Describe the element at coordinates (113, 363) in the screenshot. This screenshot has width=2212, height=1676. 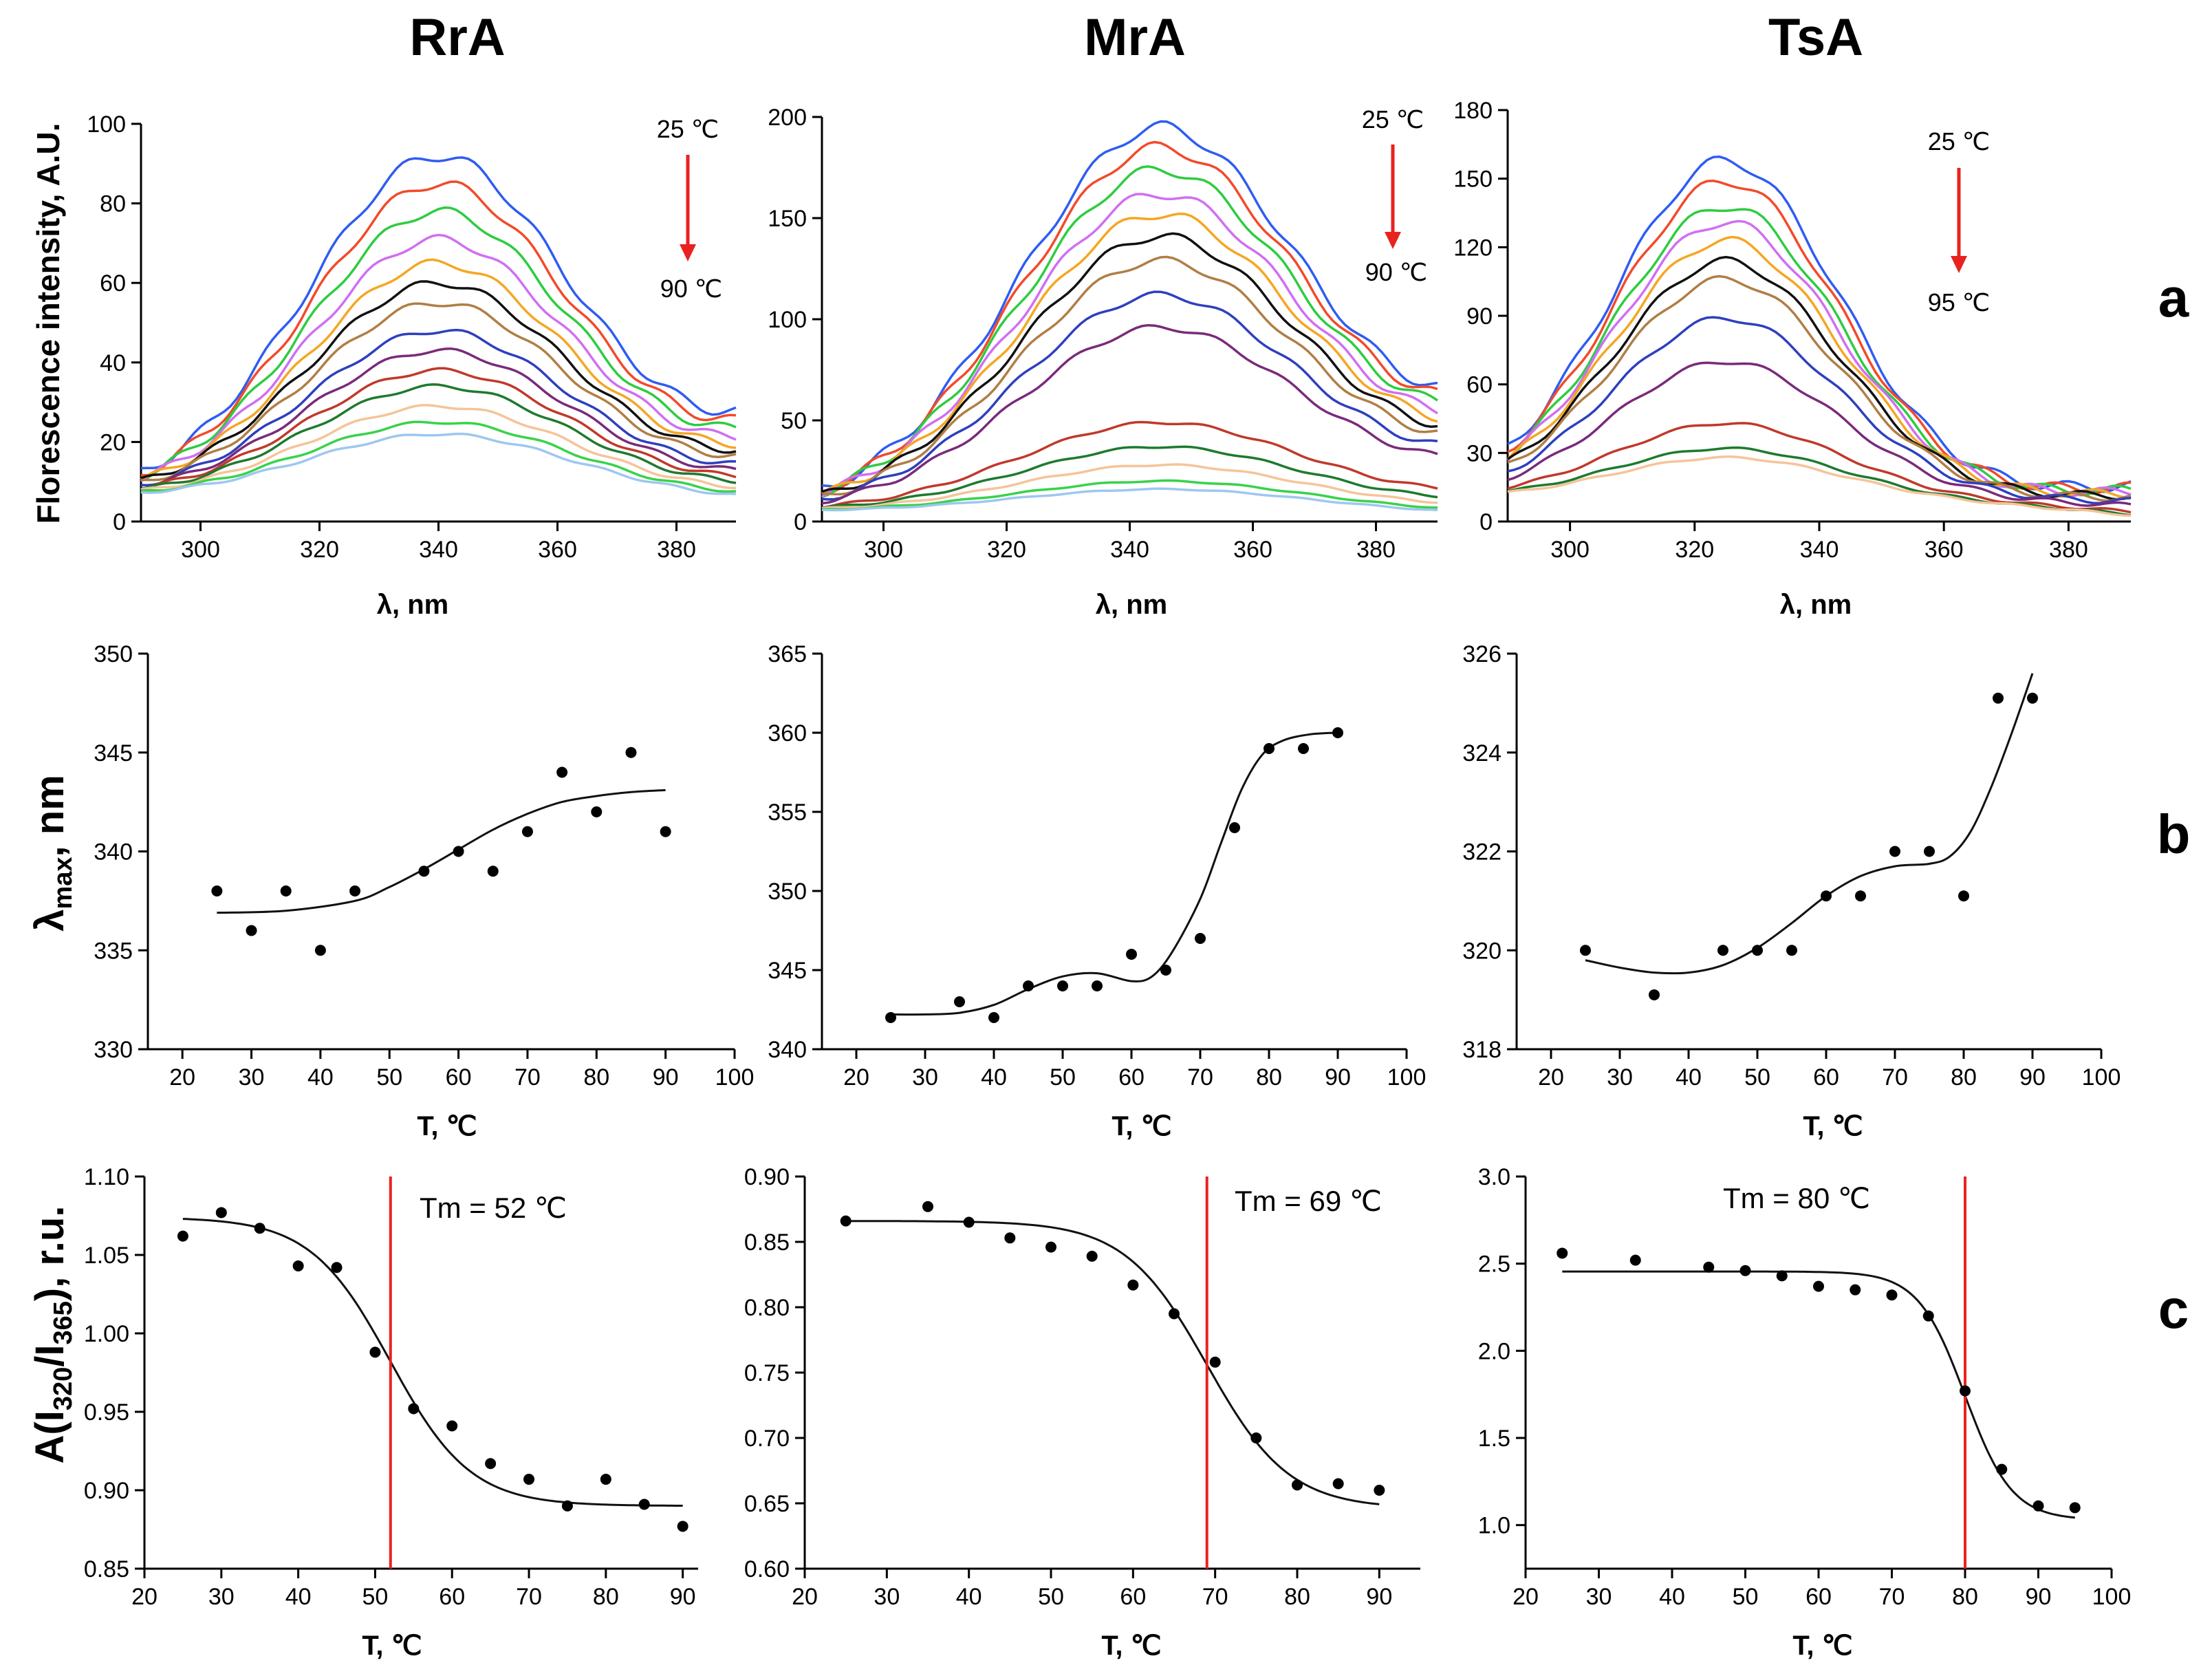
I see `panel-a-rra-ytick-label: 40` at that location.